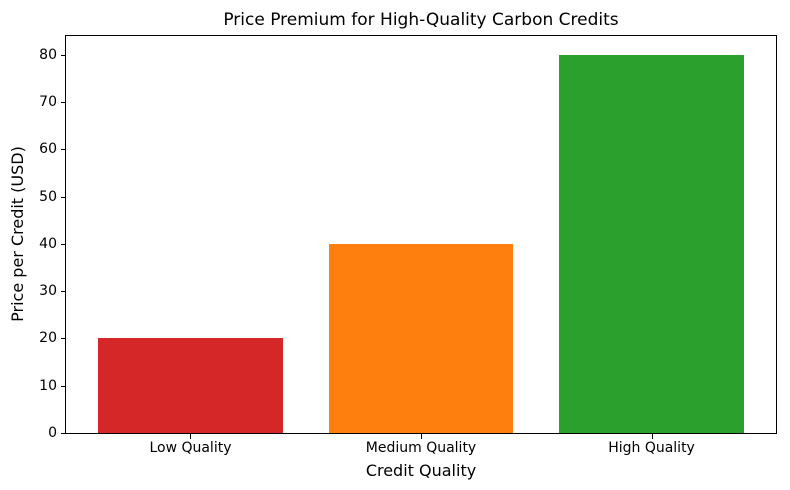 This screenshot has width=790, height=490. What do you see at coordinates (48, 338) in the screenshot?
I see `y-tick-label-20: 20` at bounding box center [48, 338].